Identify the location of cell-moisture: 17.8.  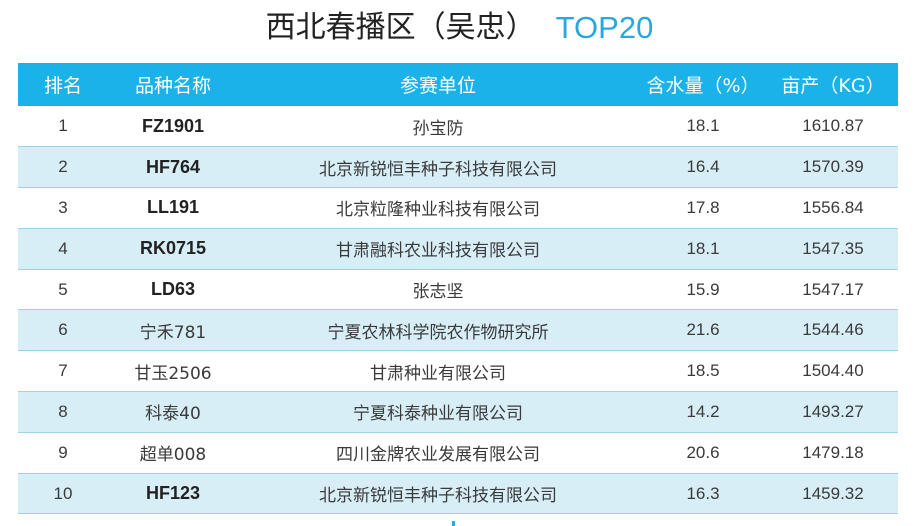
(703, 208).